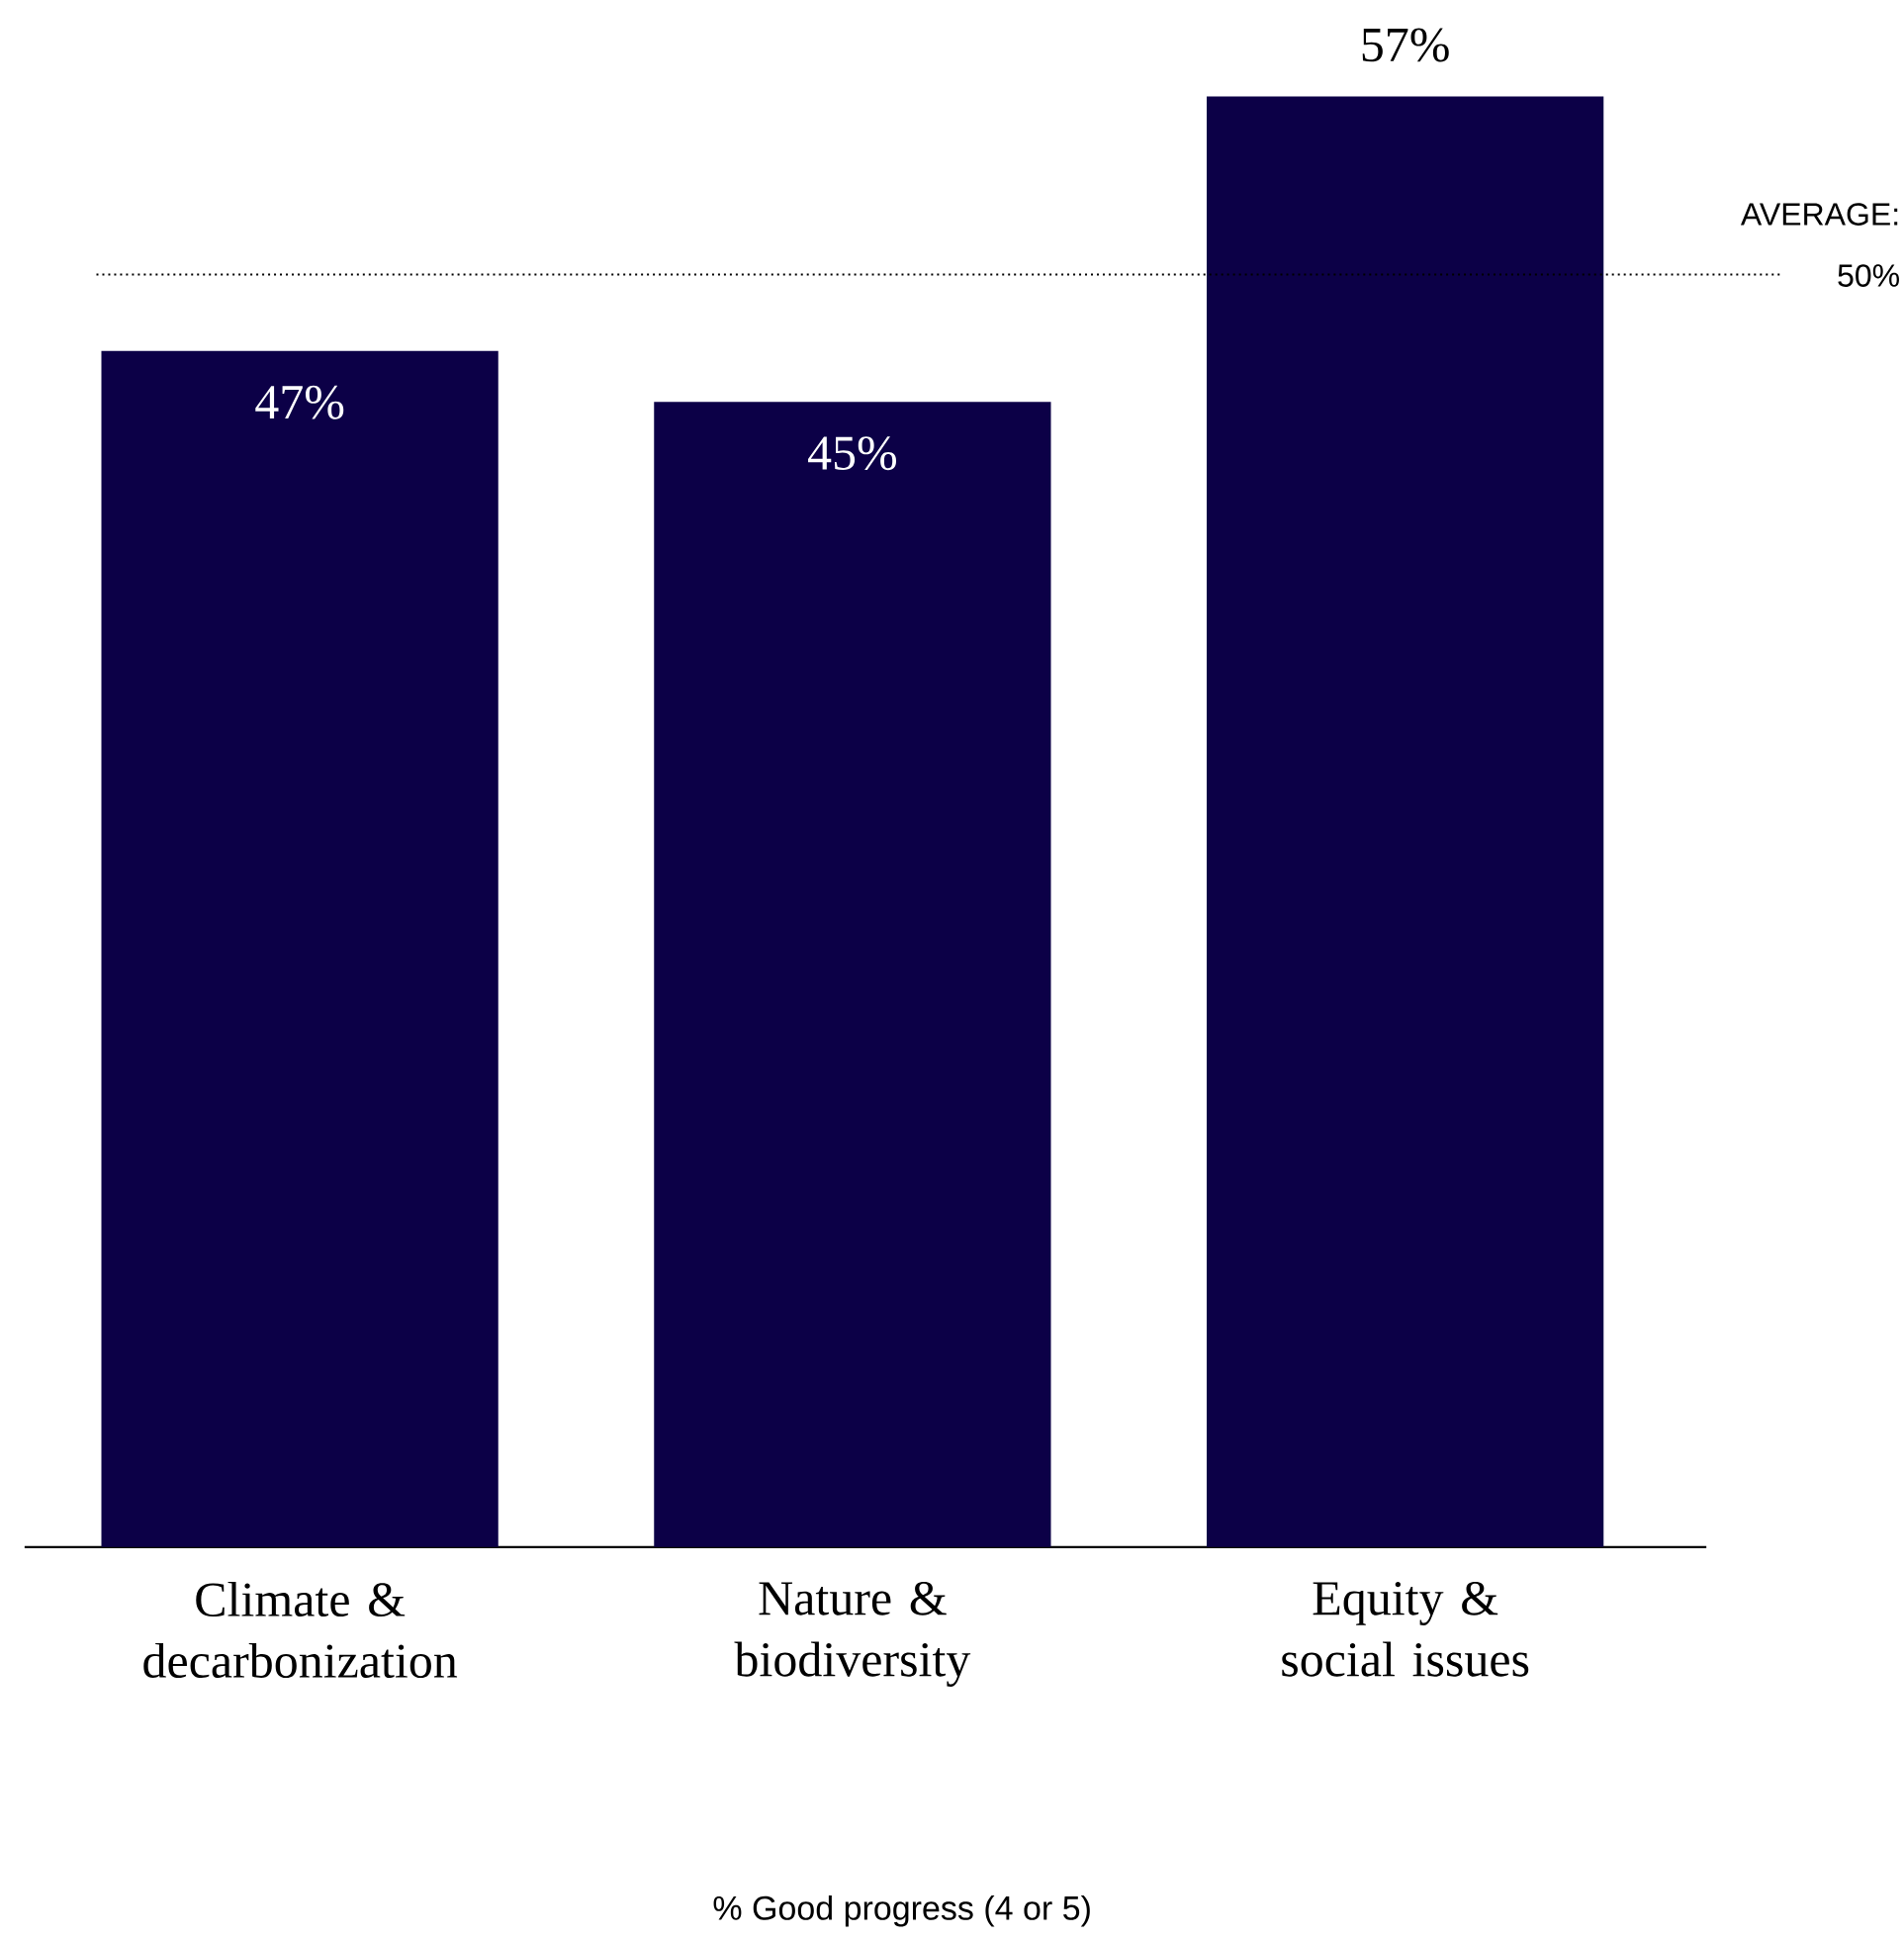 Image resolution: width=1904 pixels, height=1939 pixels. What do you see at coordinates (1405, 45) in the screenshot?
I see `data-label: 57%` at bounding box center [1405, 45].